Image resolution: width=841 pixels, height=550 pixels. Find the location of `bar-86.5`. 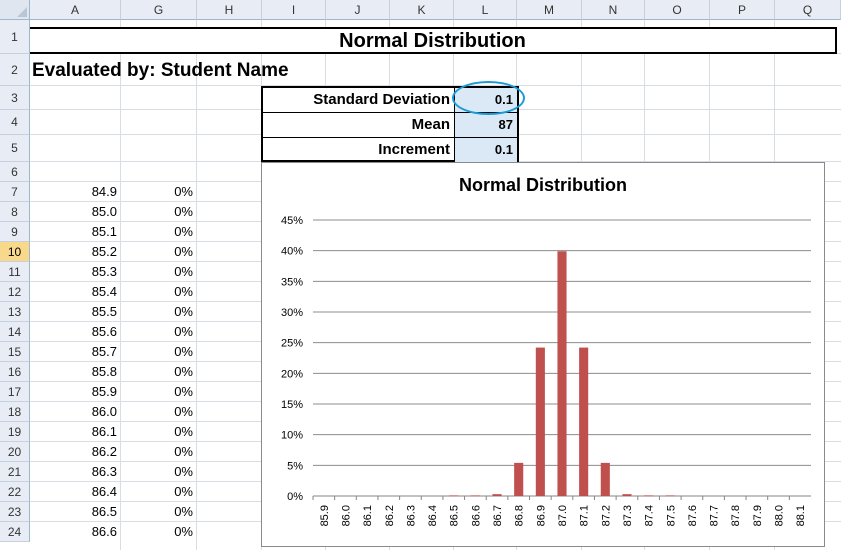

bar-86.5 is located at coordinates (454, 496).